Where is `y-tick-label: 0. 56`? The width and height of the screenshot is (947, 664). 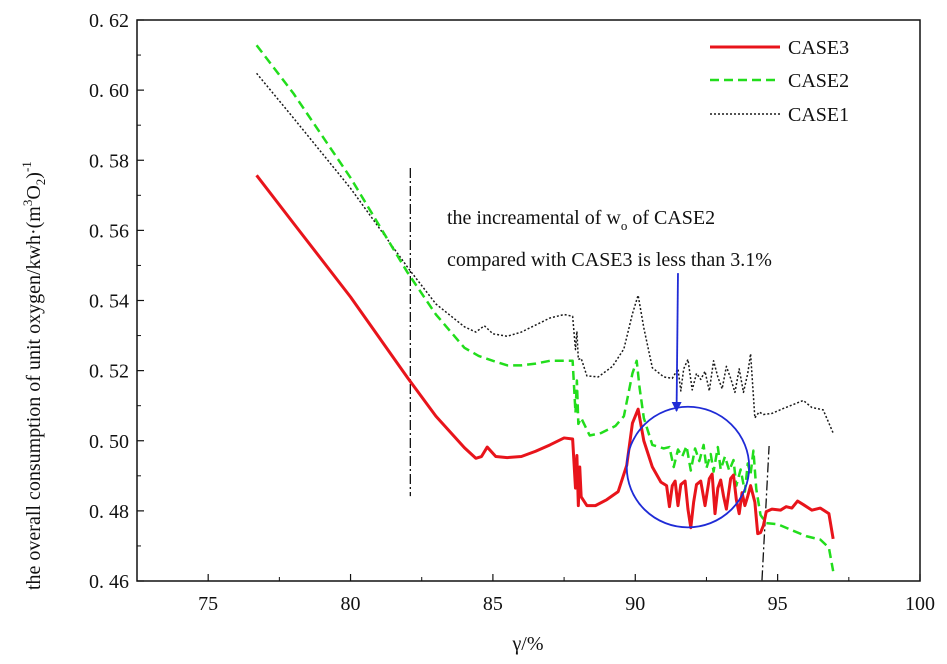 y-tick-label: 0. 56 is located at coordinates (109, 231).